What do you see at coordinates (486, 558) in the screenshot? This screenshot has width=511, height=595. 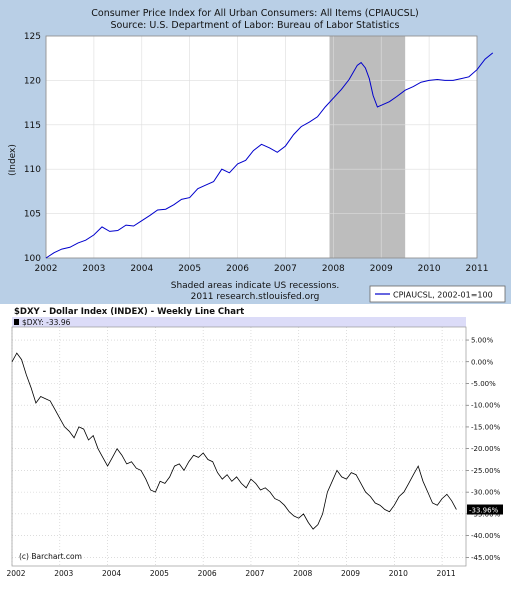 I see `dxy-y-tick-label: -45.00%` at bounding box center [486, 558].